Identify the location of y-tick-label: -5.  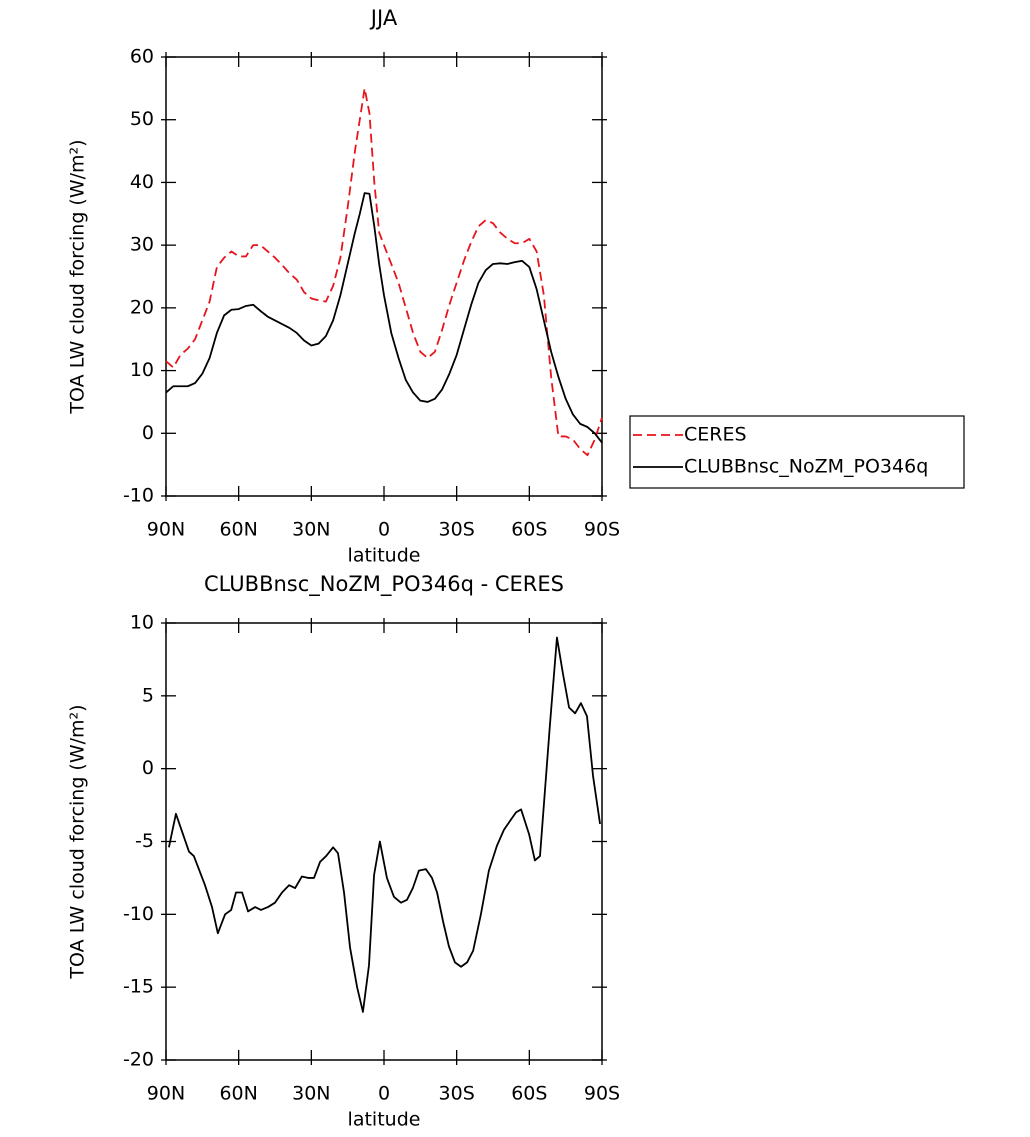
(144, 841).